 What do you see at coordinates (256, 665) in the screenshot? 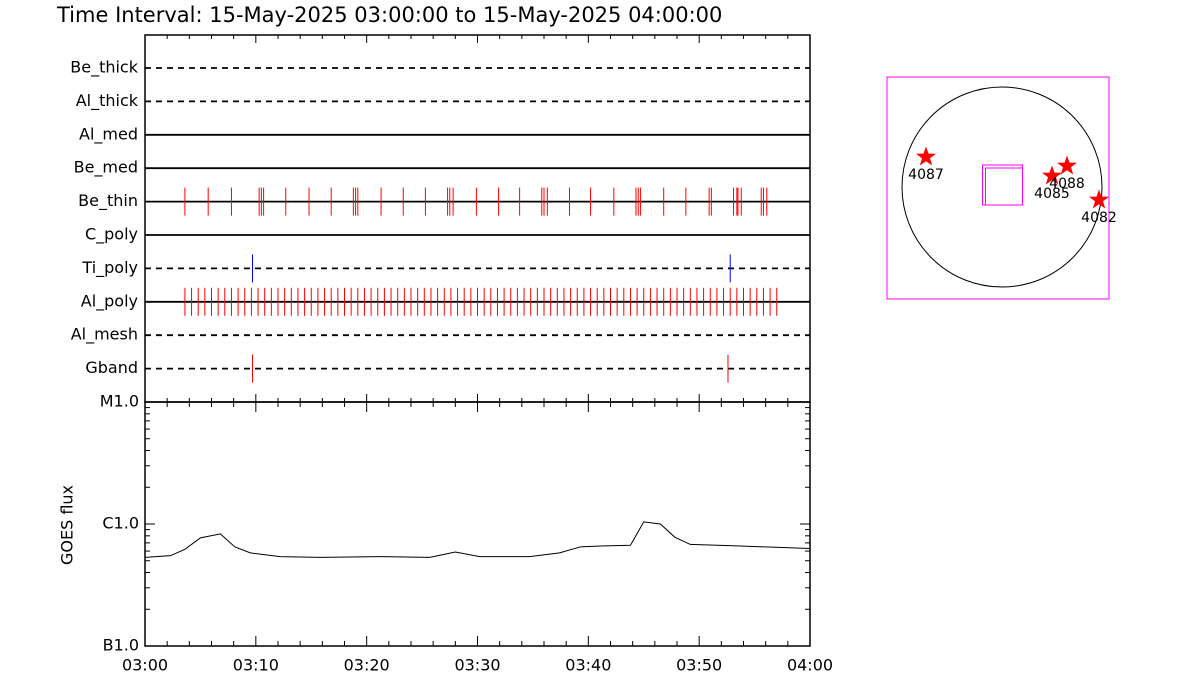
I see `x-tick-label: 03:10` at bounding box center [256, 665].